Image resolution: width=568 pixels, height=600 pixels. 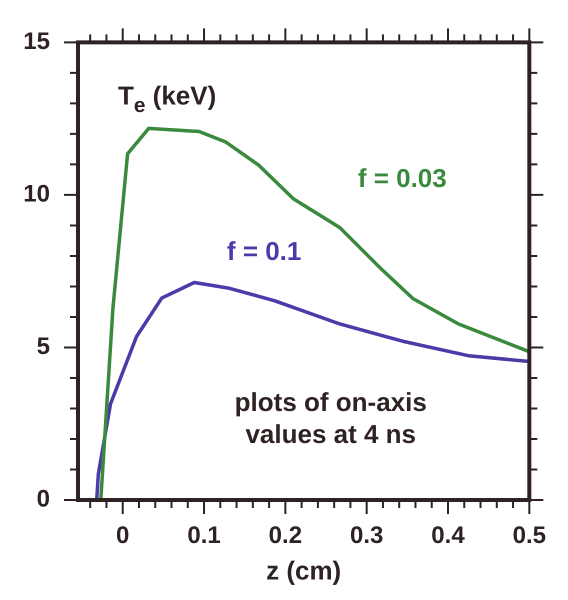 I want to click on x-tick-label: 0.1, so click(x=204, y=536).